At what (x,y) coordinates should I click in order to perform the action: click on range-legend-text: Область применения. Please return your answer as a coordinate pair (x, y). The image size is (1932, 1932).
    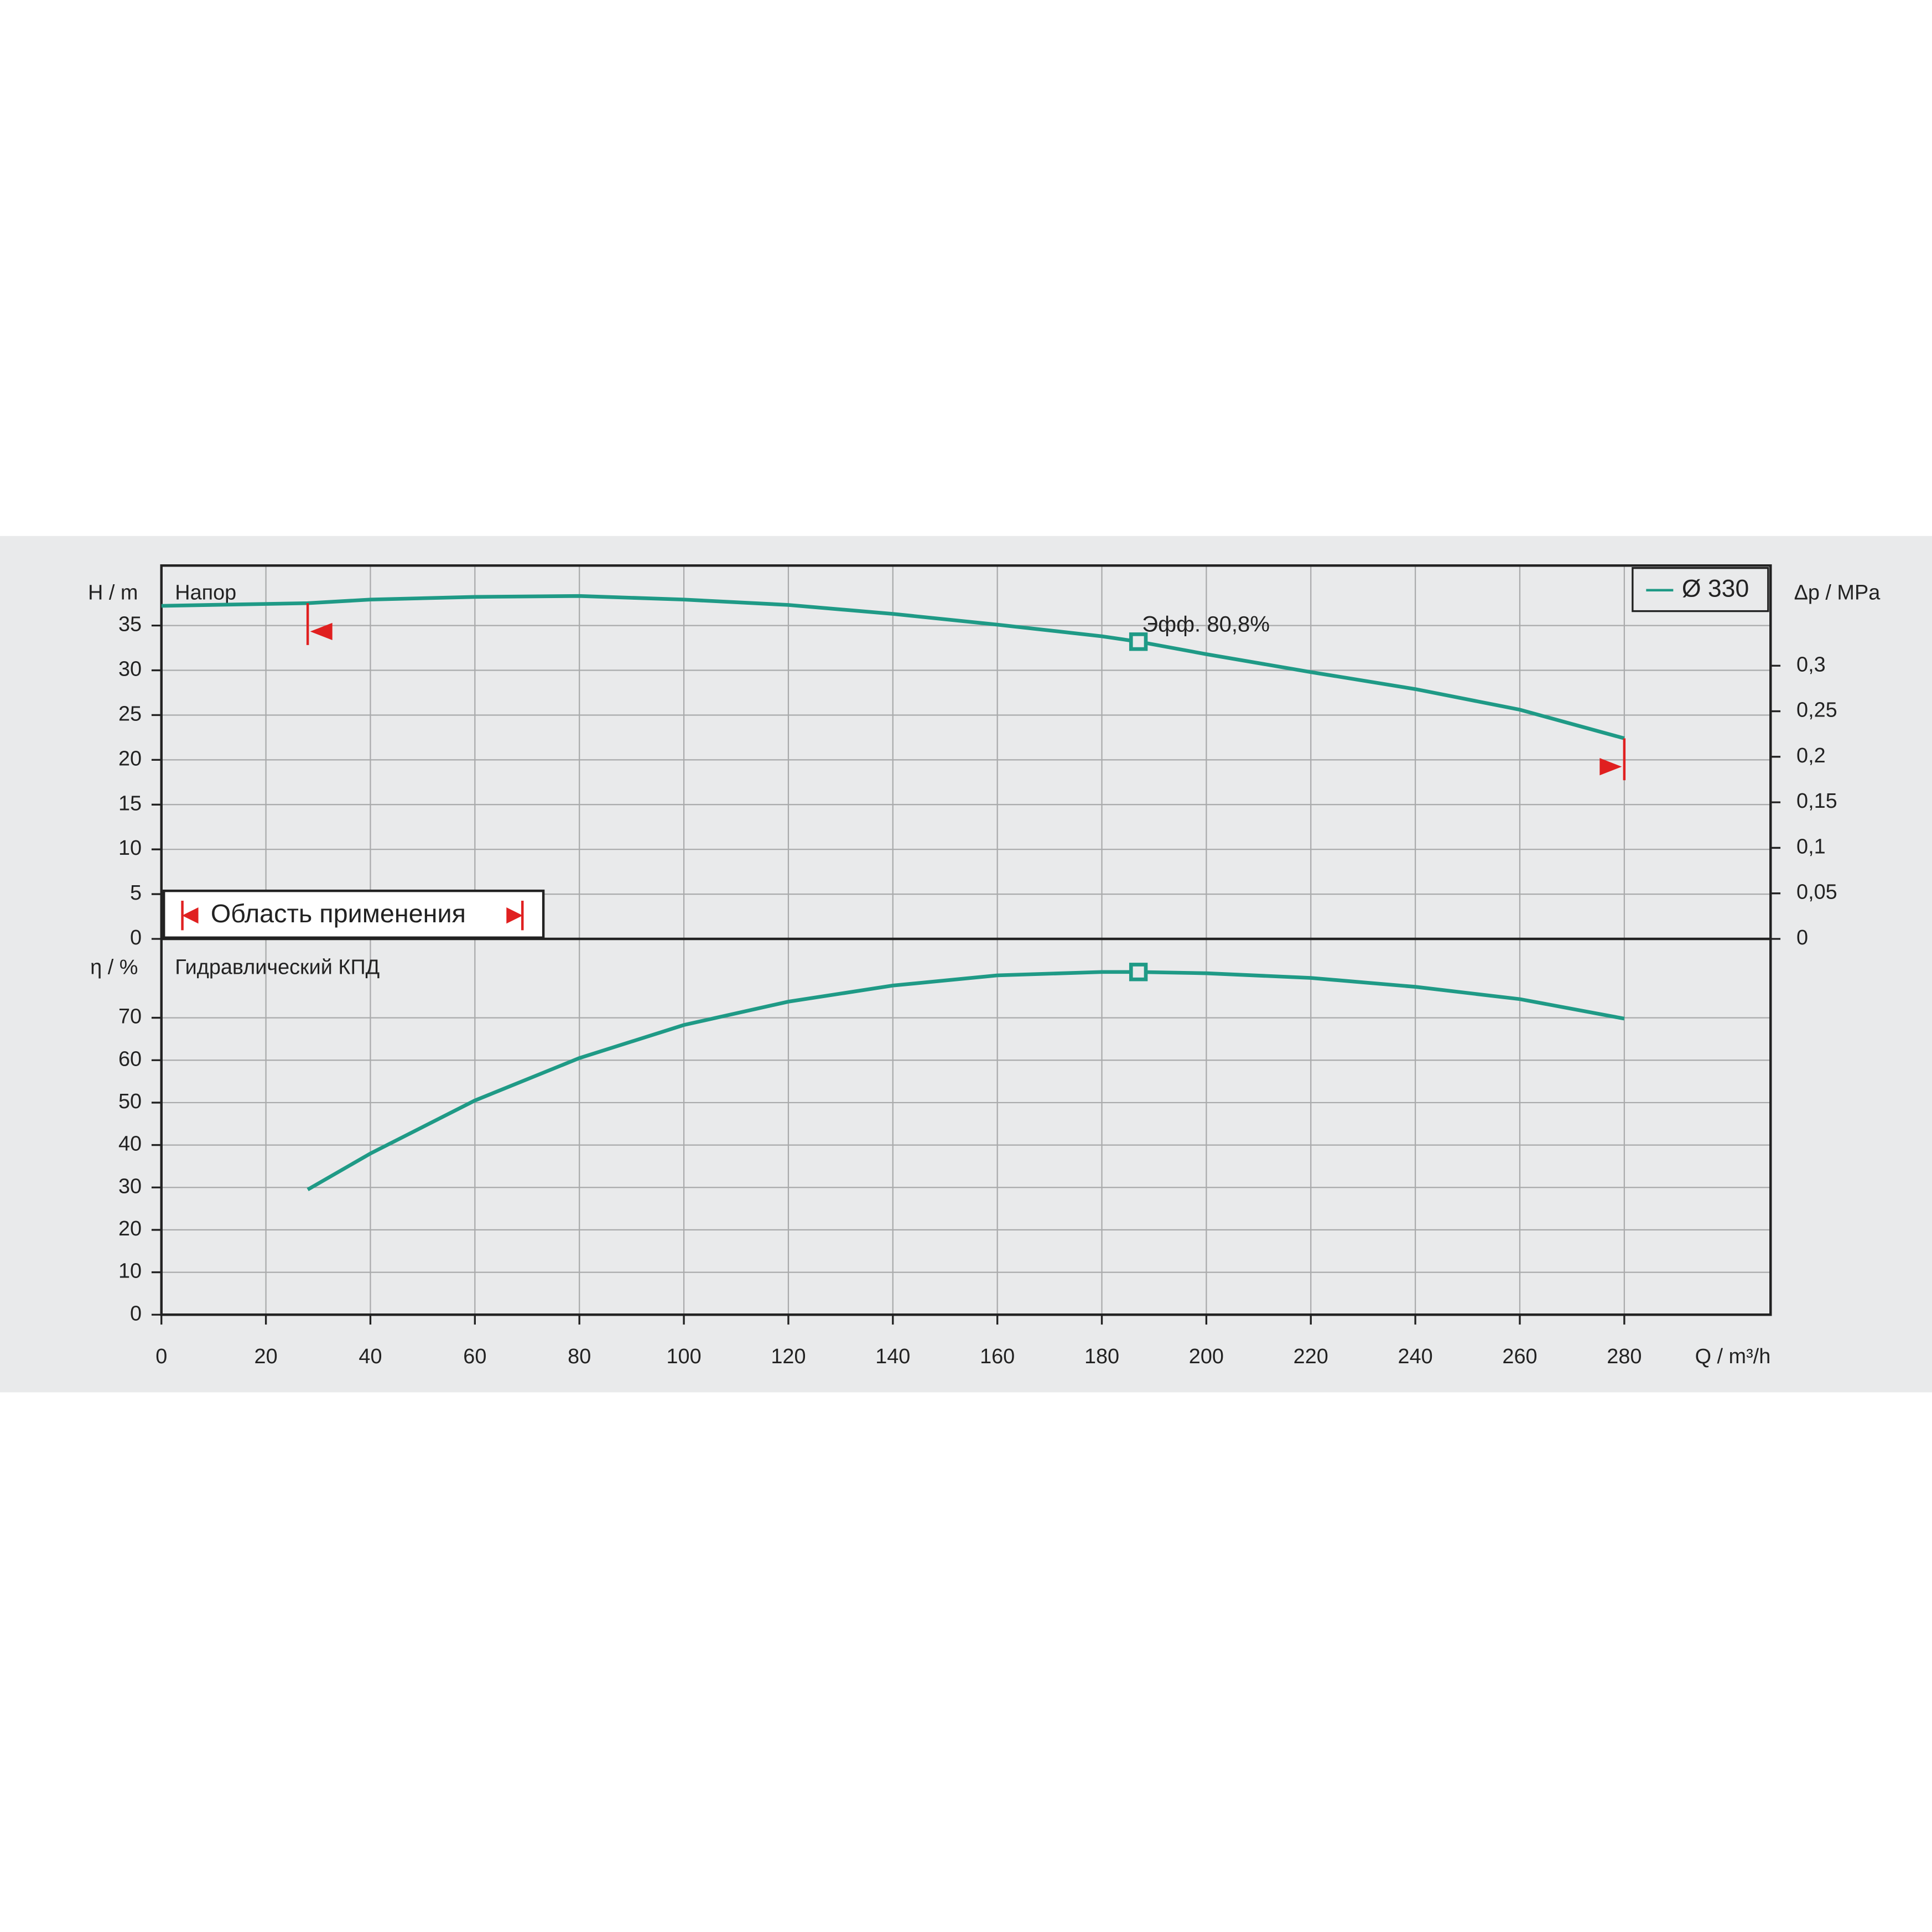
    Looking at the image, I should click on (339, 914).